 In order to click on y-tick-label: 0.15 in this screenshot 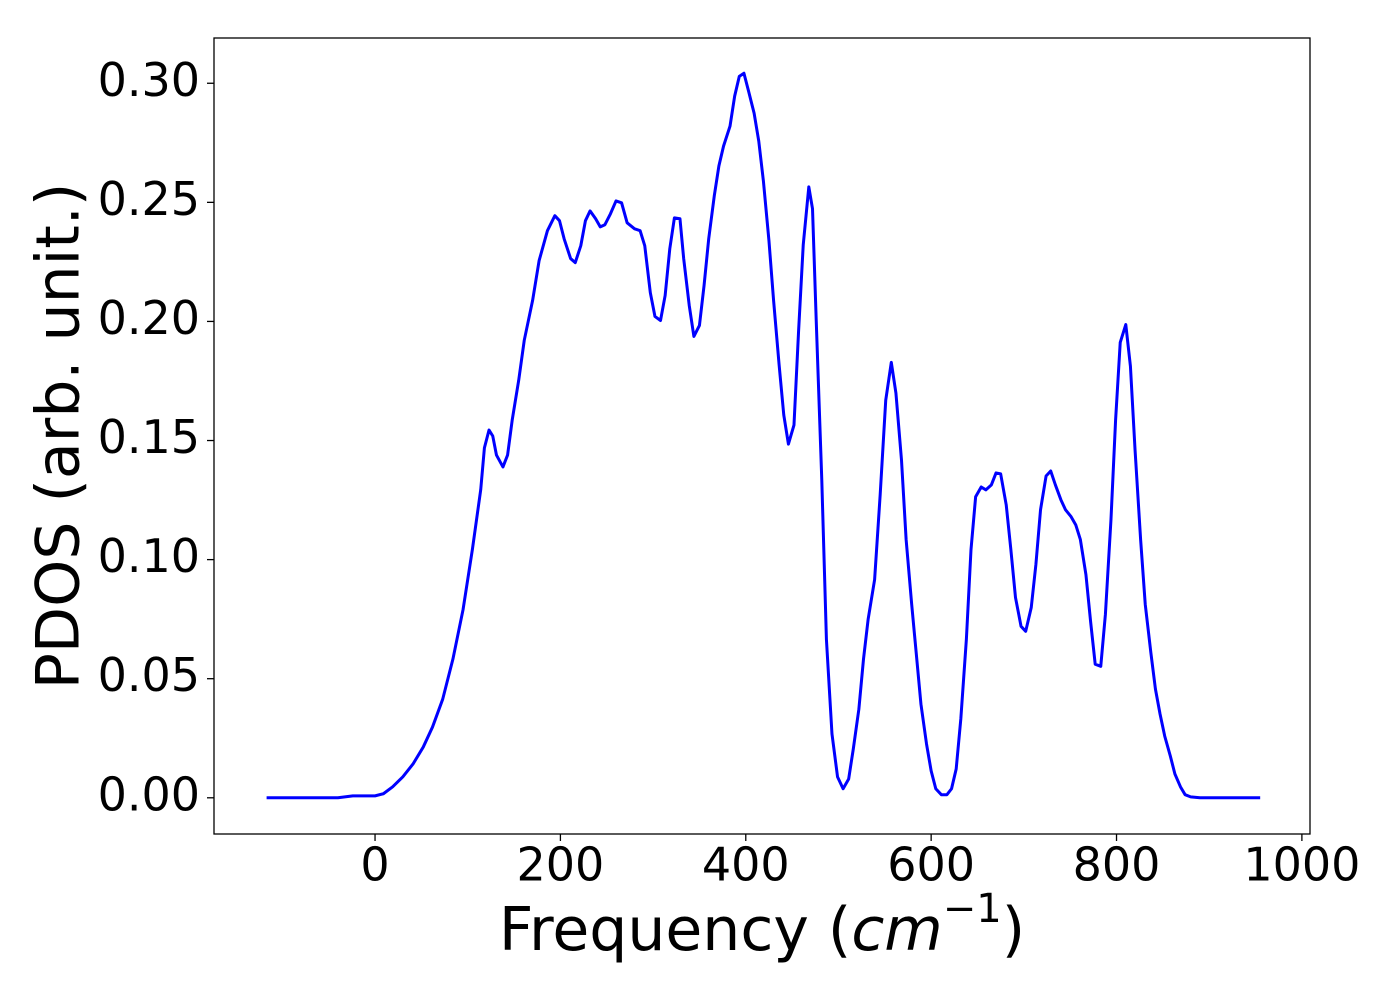, I will do `click(149, 437)`.